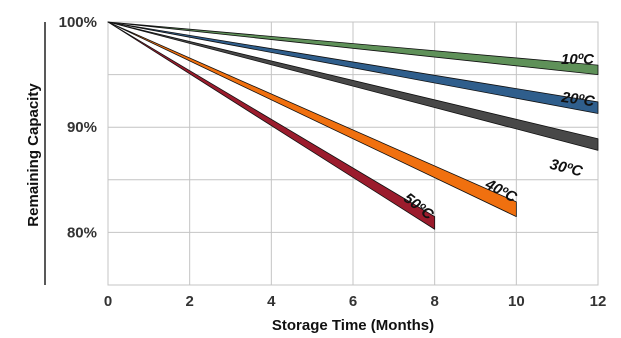  What do you see at coordinates (516, 301) in the screenshot?
I see `x-tick-label: 10` at bounding box center [516, 301].